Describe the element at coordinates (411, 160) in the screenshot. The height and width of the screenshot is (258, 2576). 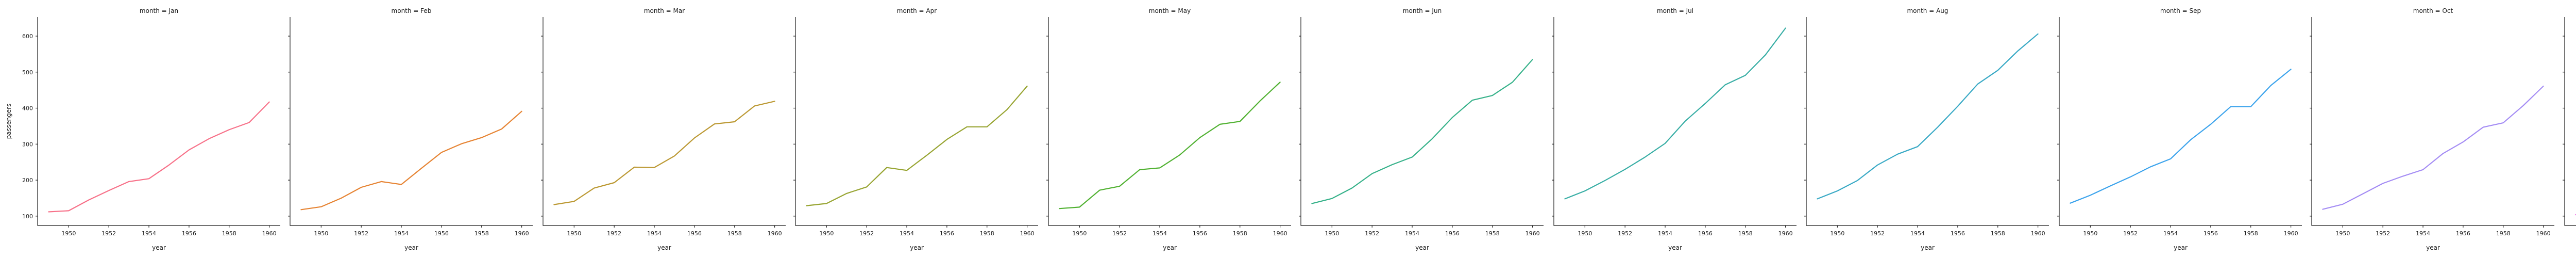
I see `line-series-feb` at that location.